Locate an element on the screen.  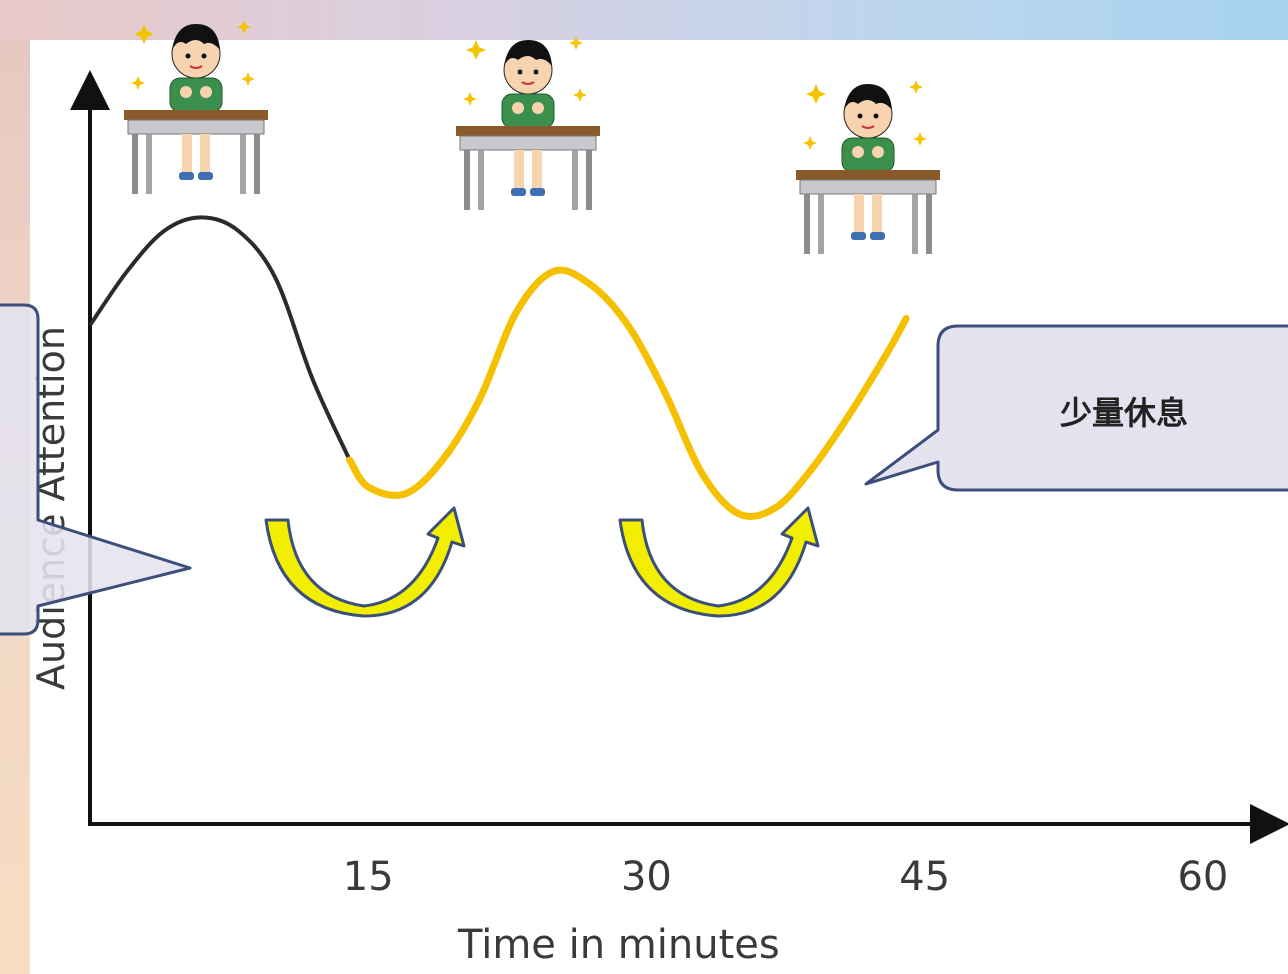
right-callout is located at coordinates (1076, 408).